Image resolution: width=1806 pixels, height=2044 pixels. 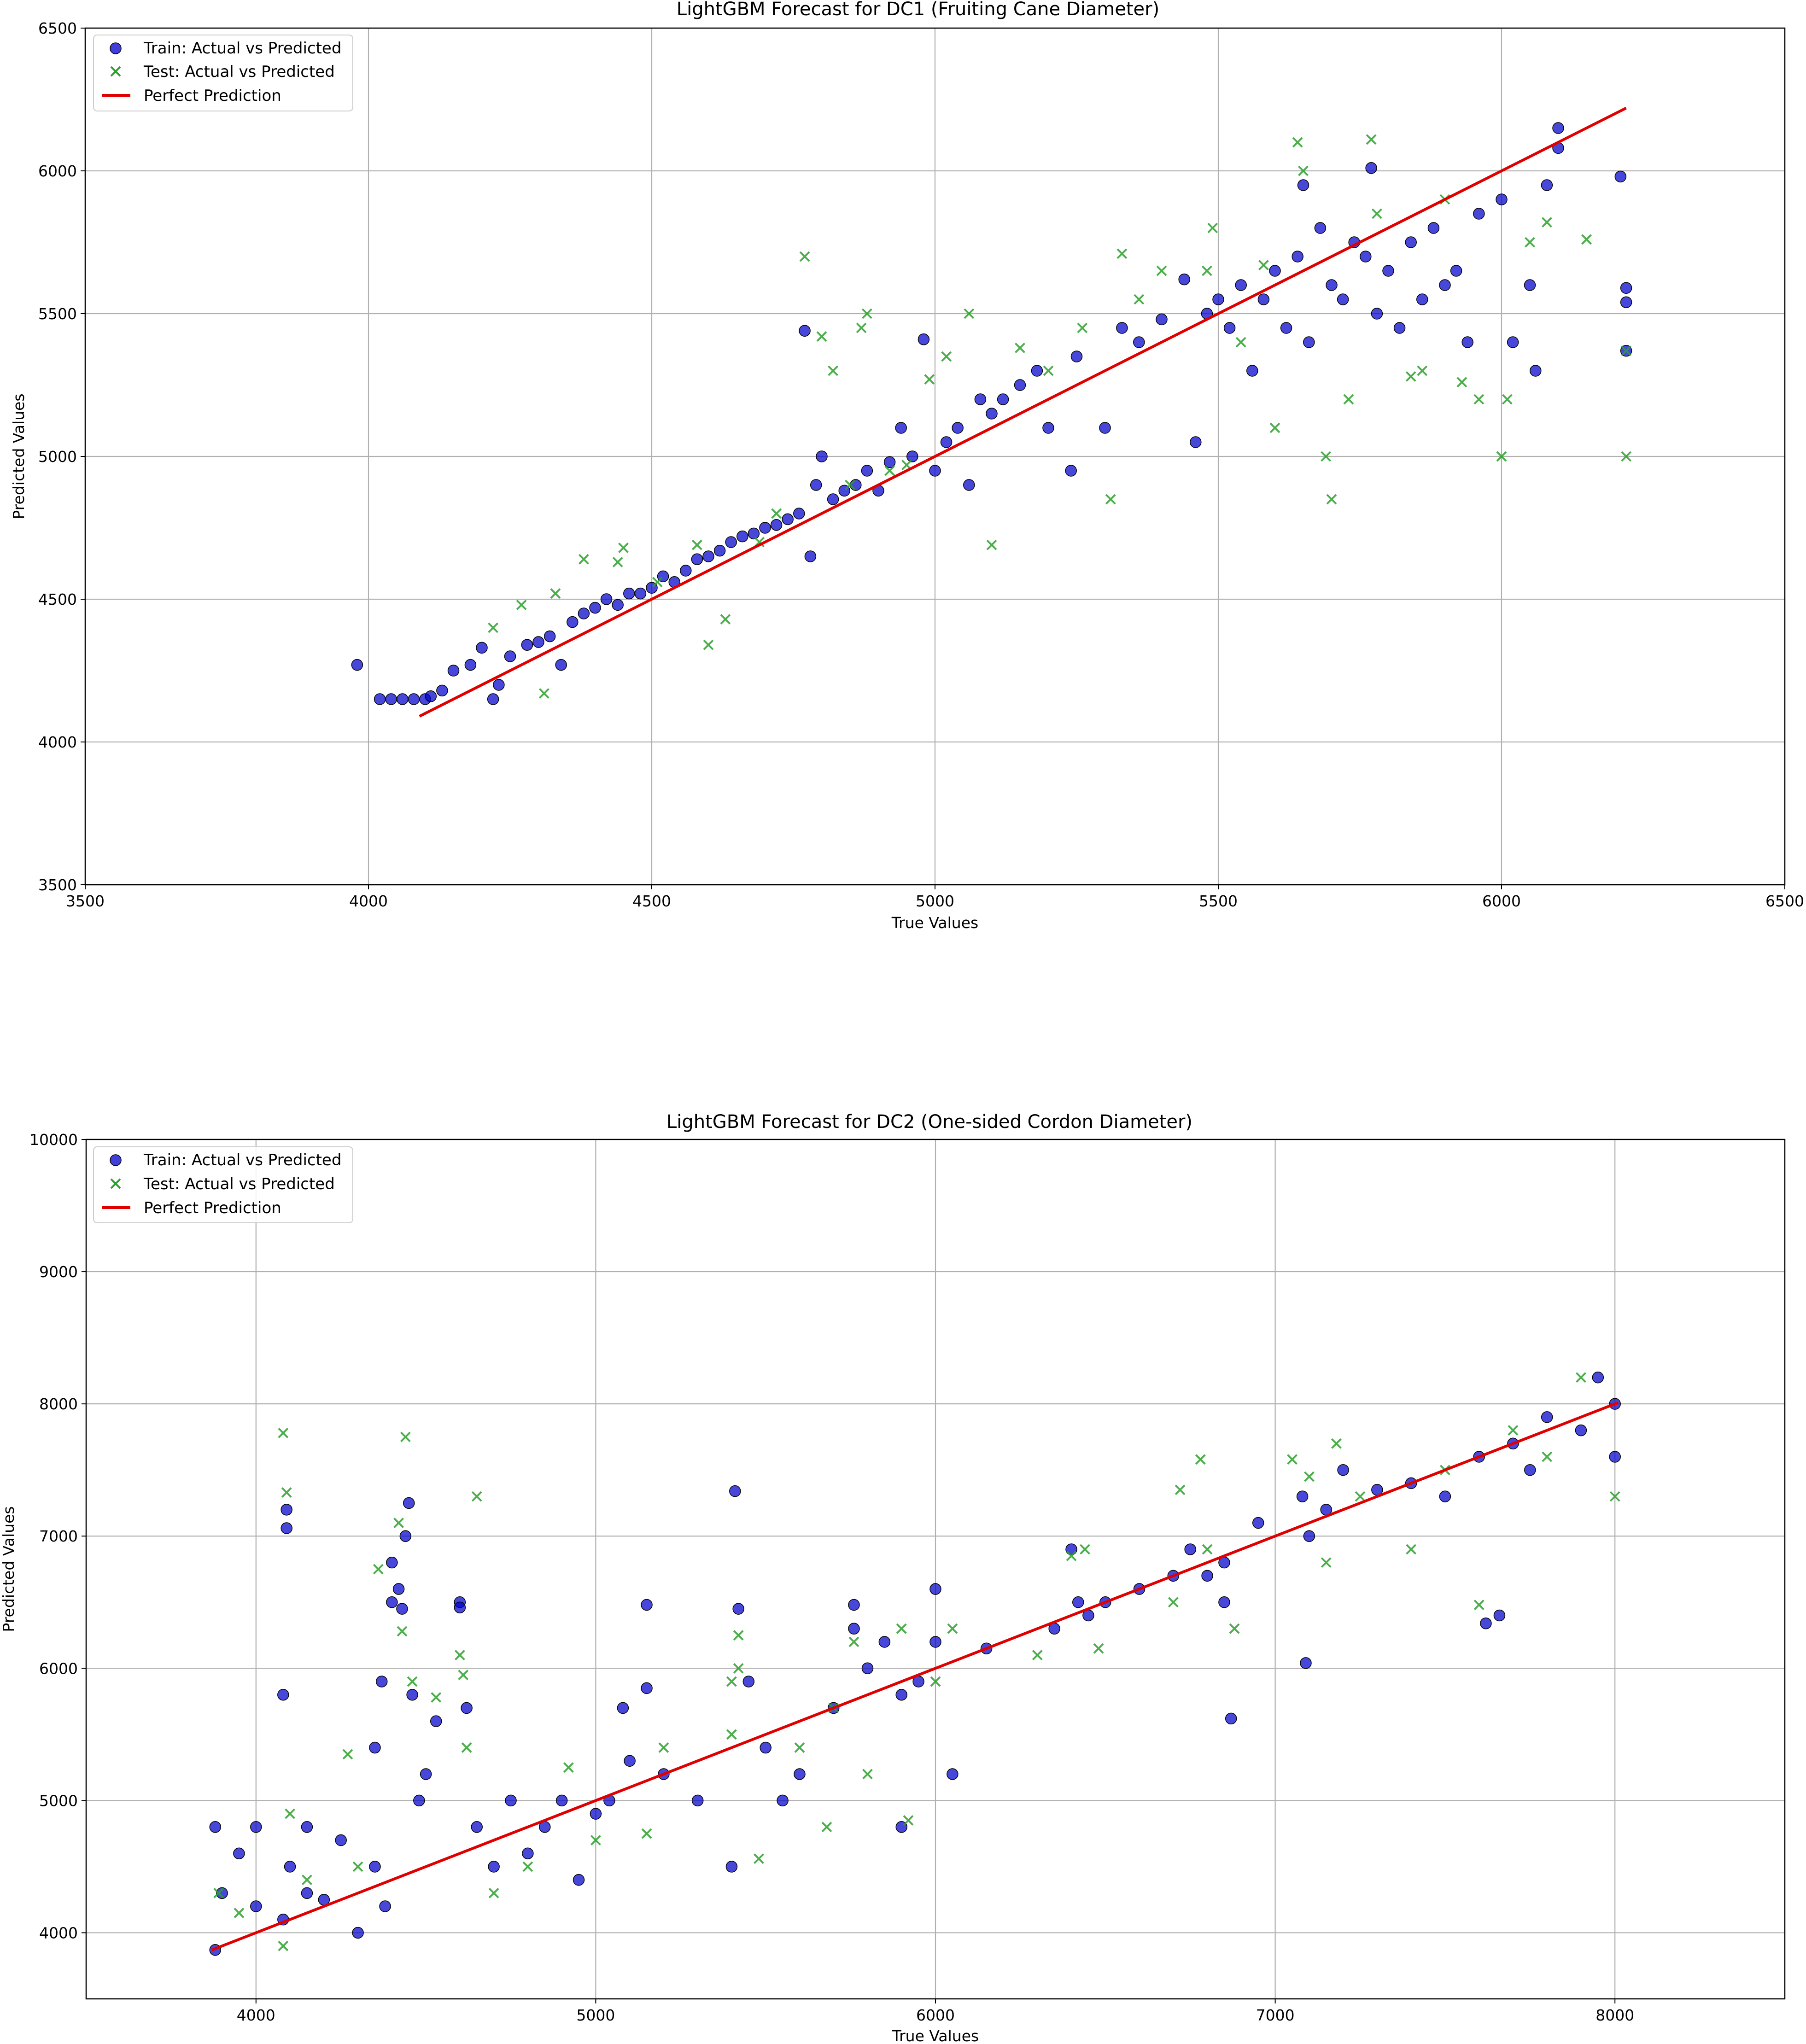 What do you see at coordinates (213, 96) in the screenshot?
I see `legend-line-label: Perfect Prediction` at bounding box center [213, 96].